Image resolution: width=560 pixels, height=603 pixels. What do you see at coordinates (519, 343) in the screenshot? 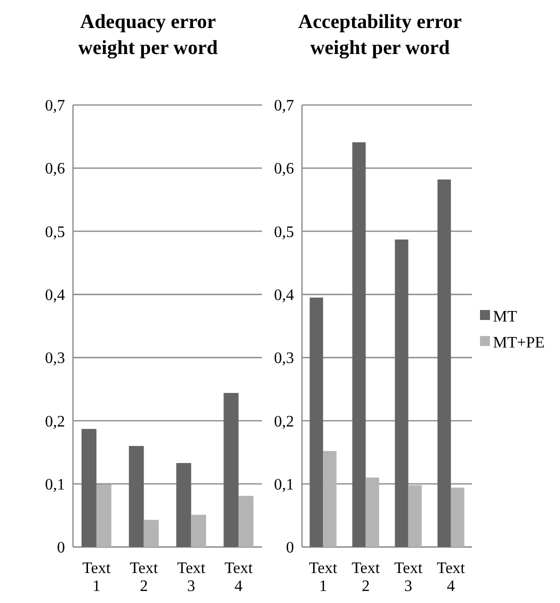
I see `legend-label: MT+PE` at bounding box center [519, 343].